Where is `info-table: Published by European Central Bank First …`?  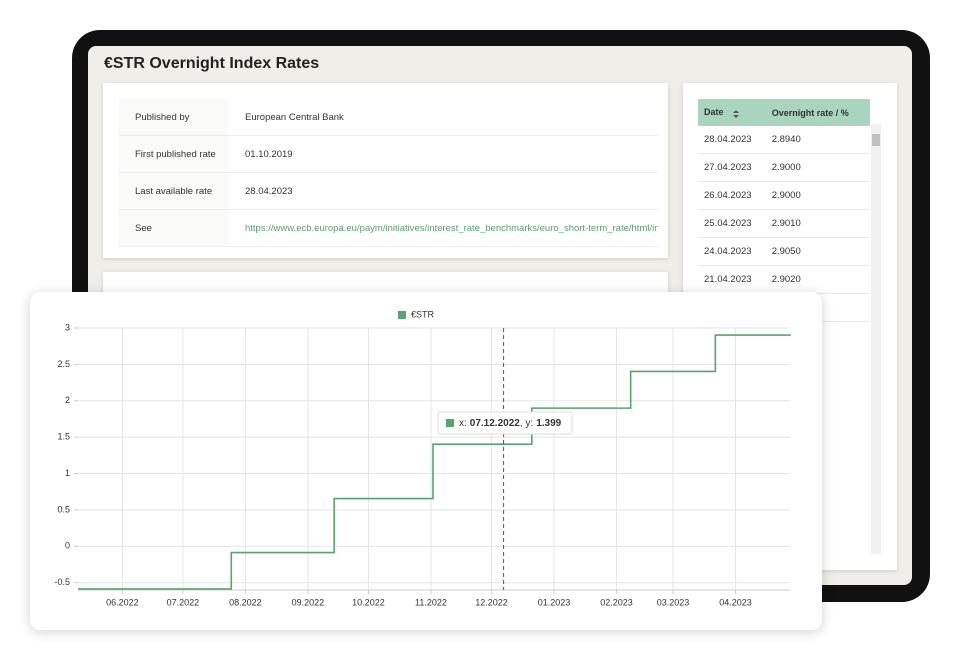 info-table: Published by European Central Bank First … is located at coordinates (388, 173).